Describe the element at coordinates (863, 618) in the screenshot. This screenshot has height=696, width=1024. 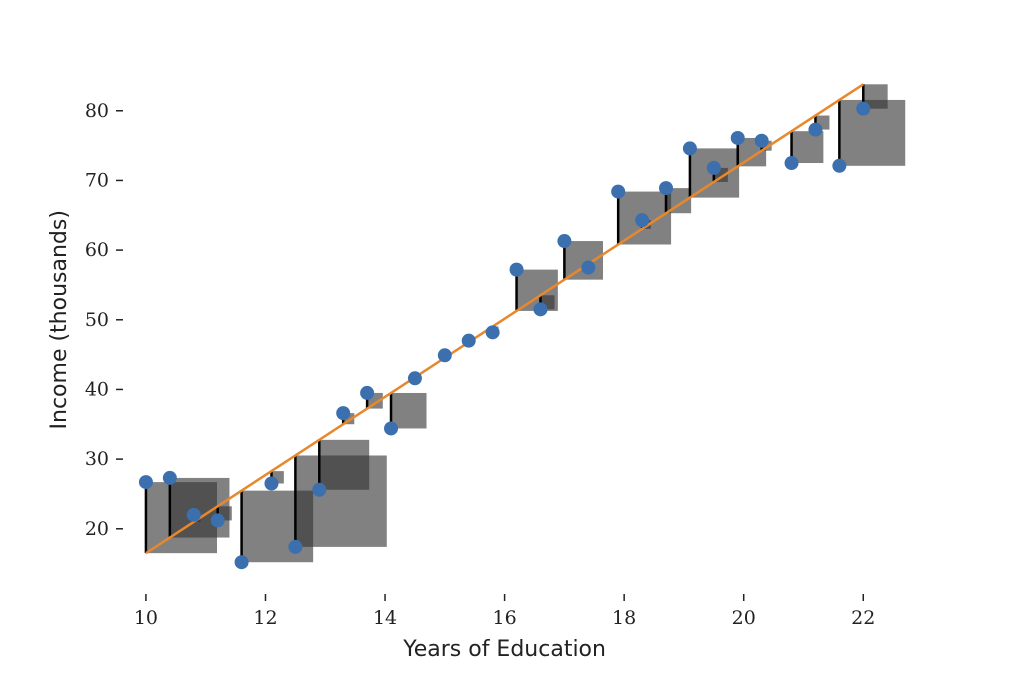
I see `x-tick-label-6: 22` at that location.